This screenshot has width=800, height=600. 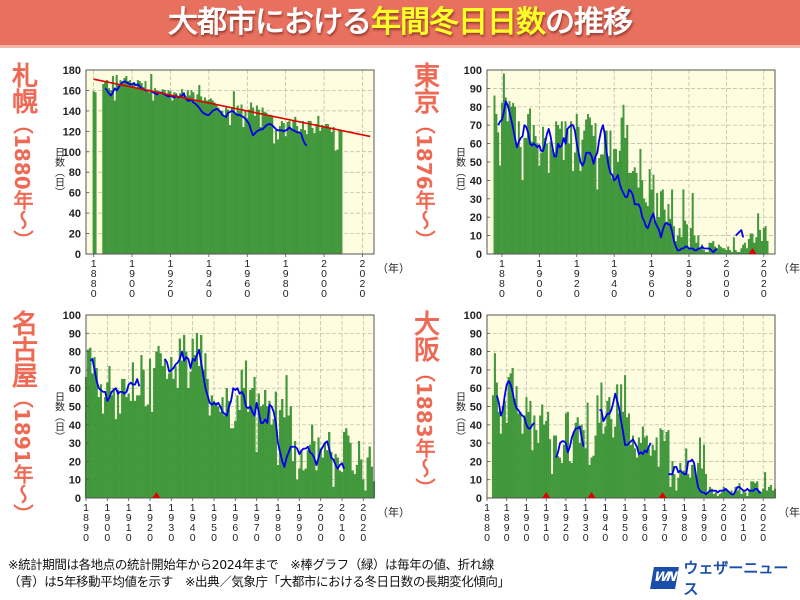 I want to click on y-tick-label: 120, so click(x=72, y=132).